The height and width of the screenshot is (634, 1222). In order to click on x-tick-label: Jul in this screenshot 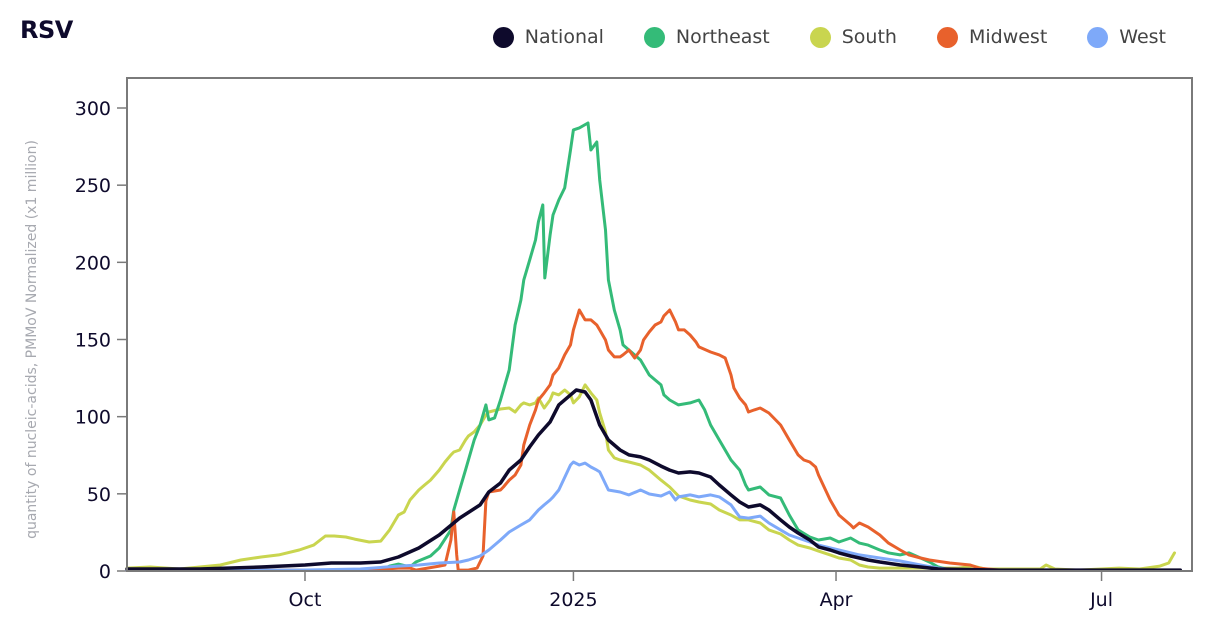, I will do `click(1101, 600)`.